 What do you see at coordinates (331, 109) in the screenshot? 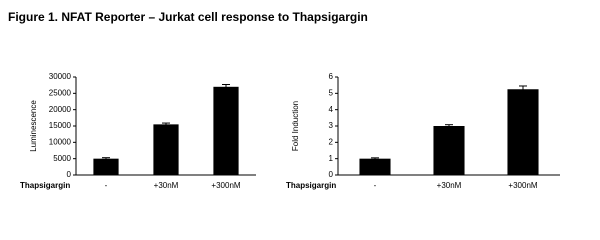
I see `y-tick-label: 4` at bounding box center [331, 109].